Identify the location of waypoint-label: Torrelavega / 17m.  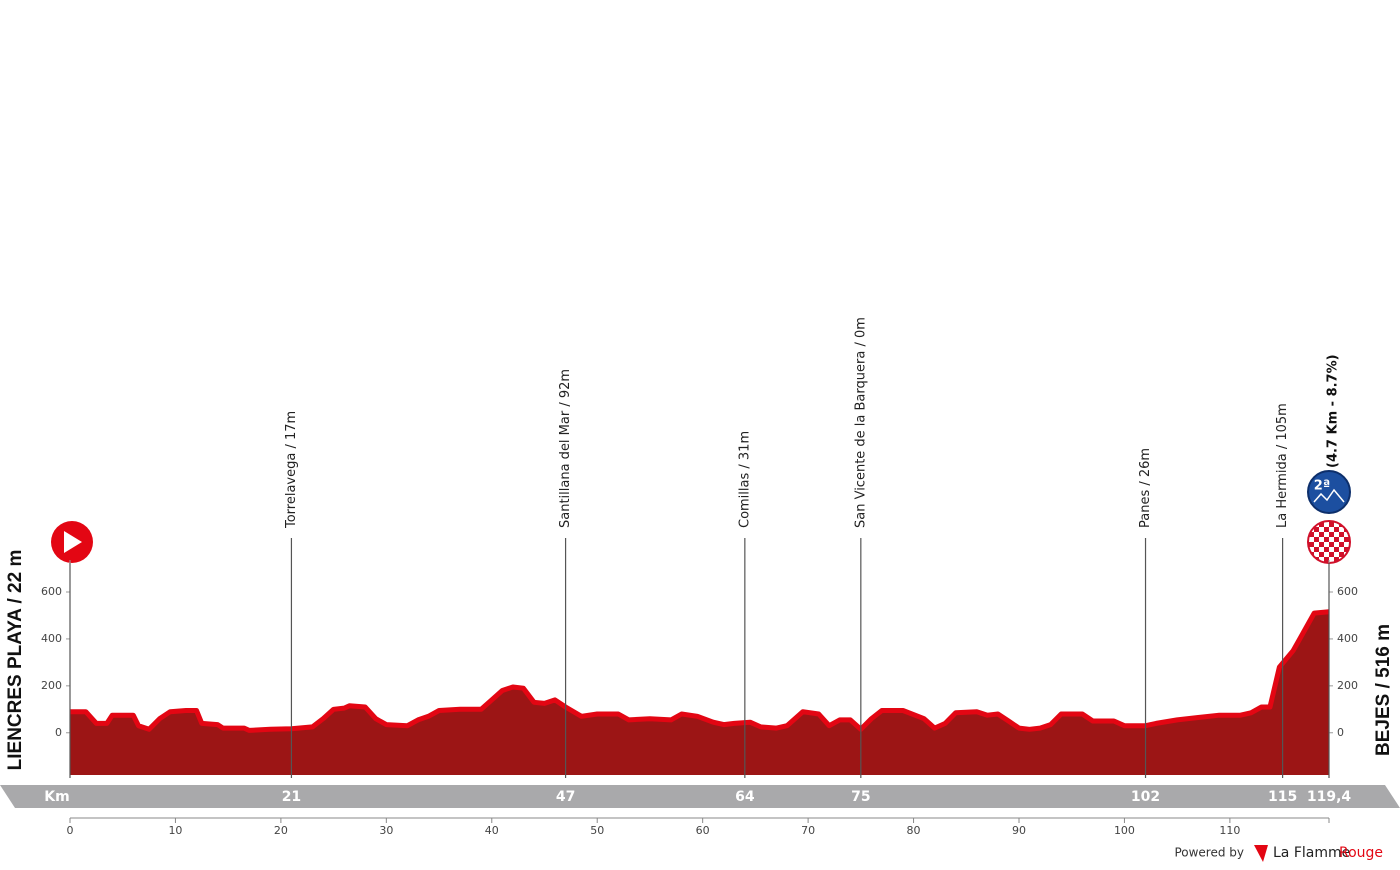
(291, 470).